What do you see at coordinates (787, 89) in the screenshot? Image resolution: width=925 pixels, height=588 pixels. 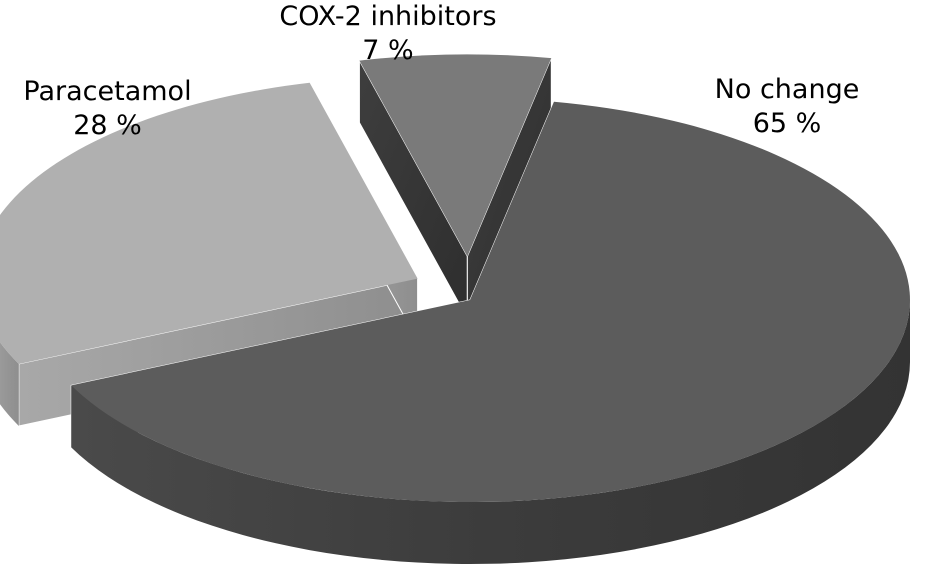 I see `label-no-change-name: No change` at bounding box center [787, 89].